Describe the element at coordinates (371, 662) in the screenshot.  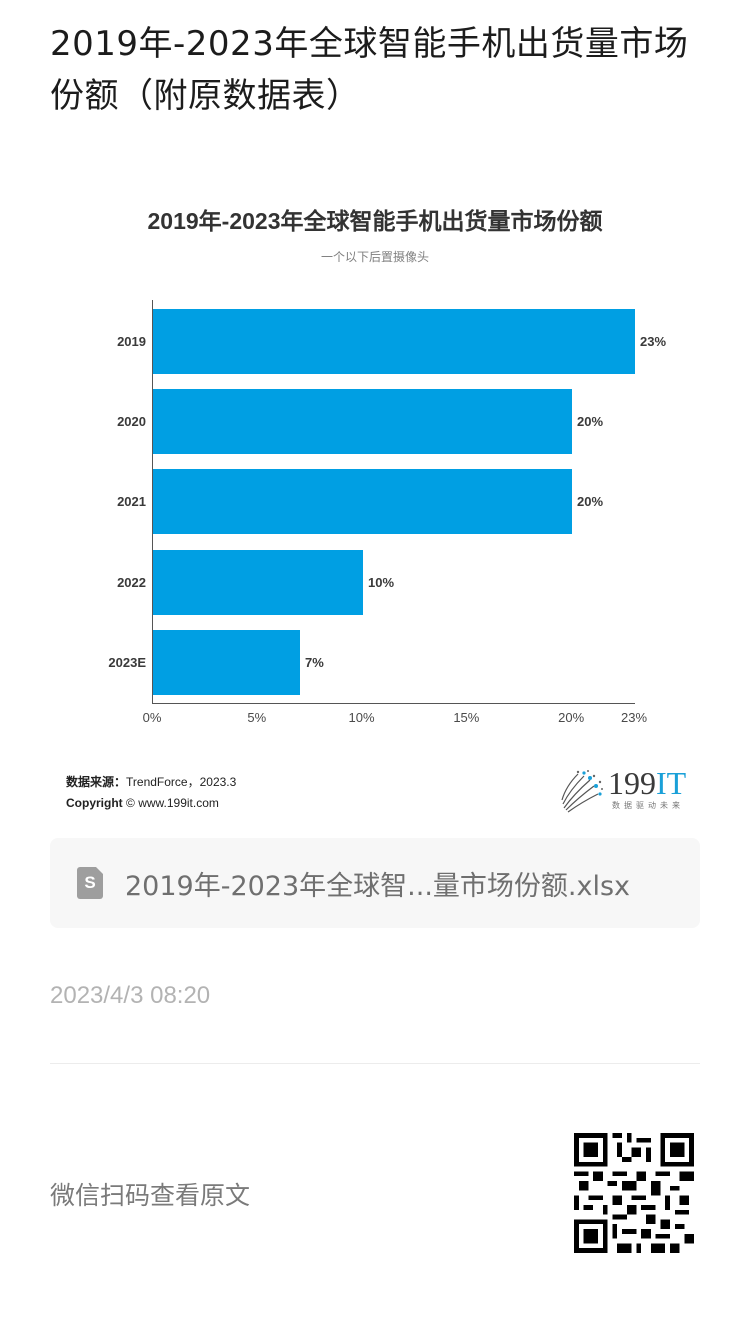
I see `bar-row: 2023E 7%` at that location.